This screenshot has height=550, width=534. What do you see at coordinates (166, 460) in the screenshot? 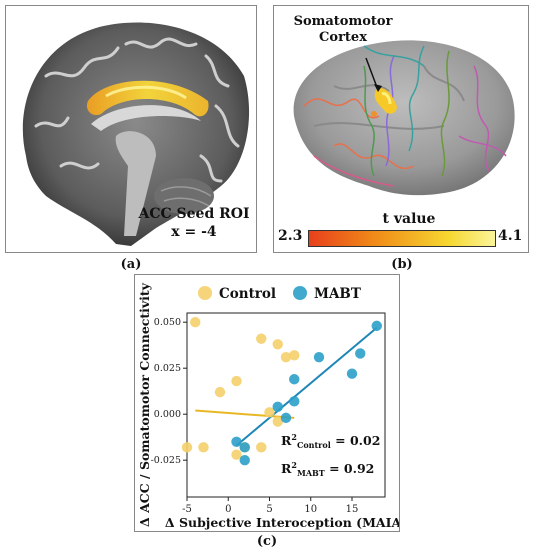
I see `y-tick-label: -0.025` at bounding box center [166, 460].